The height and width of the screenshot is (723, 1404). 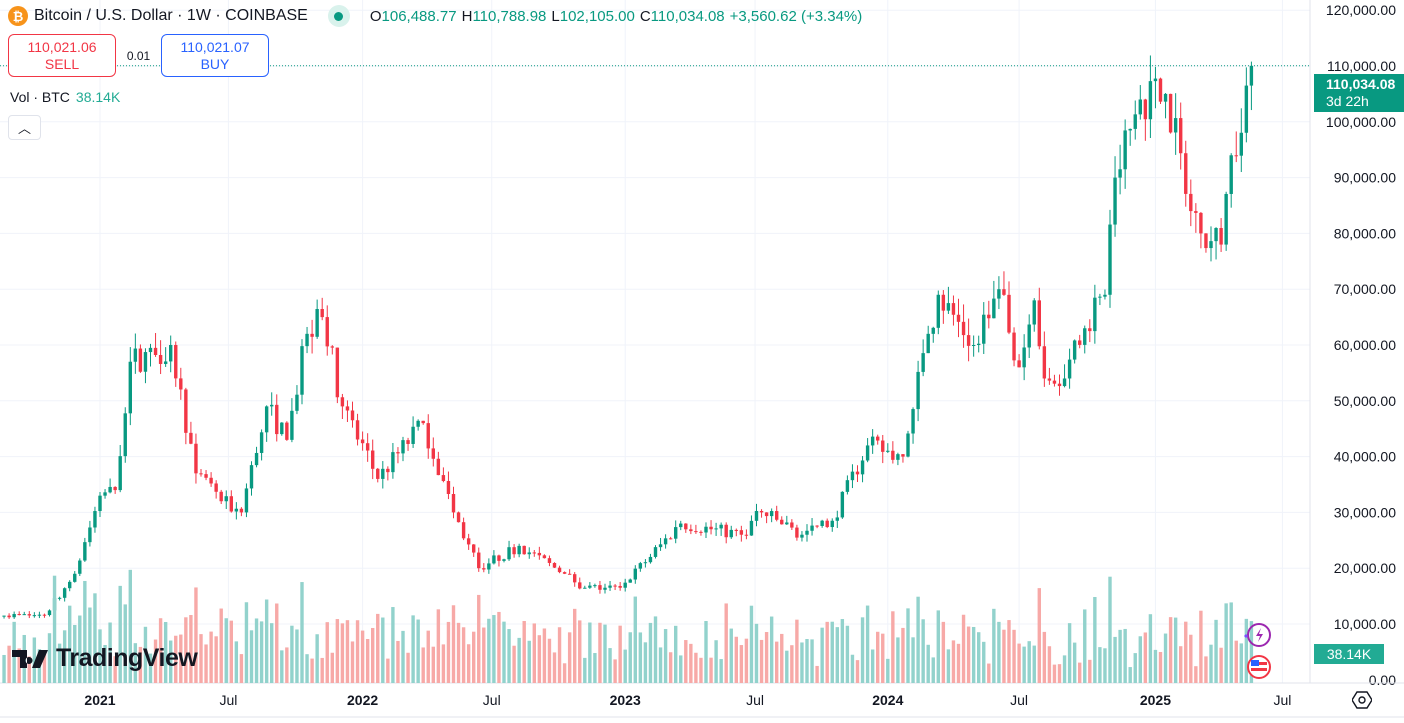 What do you see at coordinates (1362, 700) in the screenshot?
I see `settings-icon` at bounding box center [1362, 700].